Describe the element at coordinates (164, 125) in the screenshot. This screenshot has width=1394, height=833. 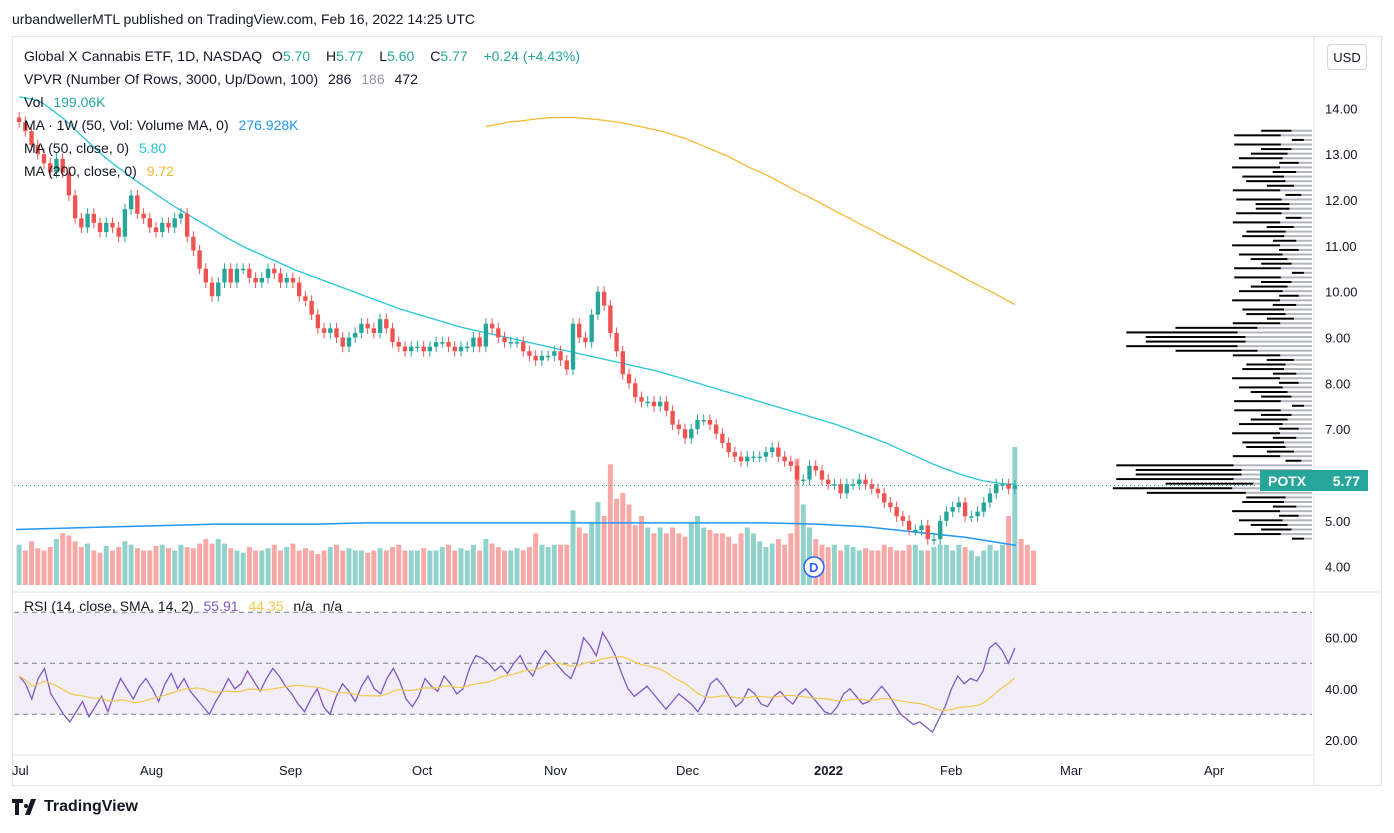
I see `ma1w-legend: MA · 1W (50, Vol: Volume MA, 0) 276.928K` at that location.